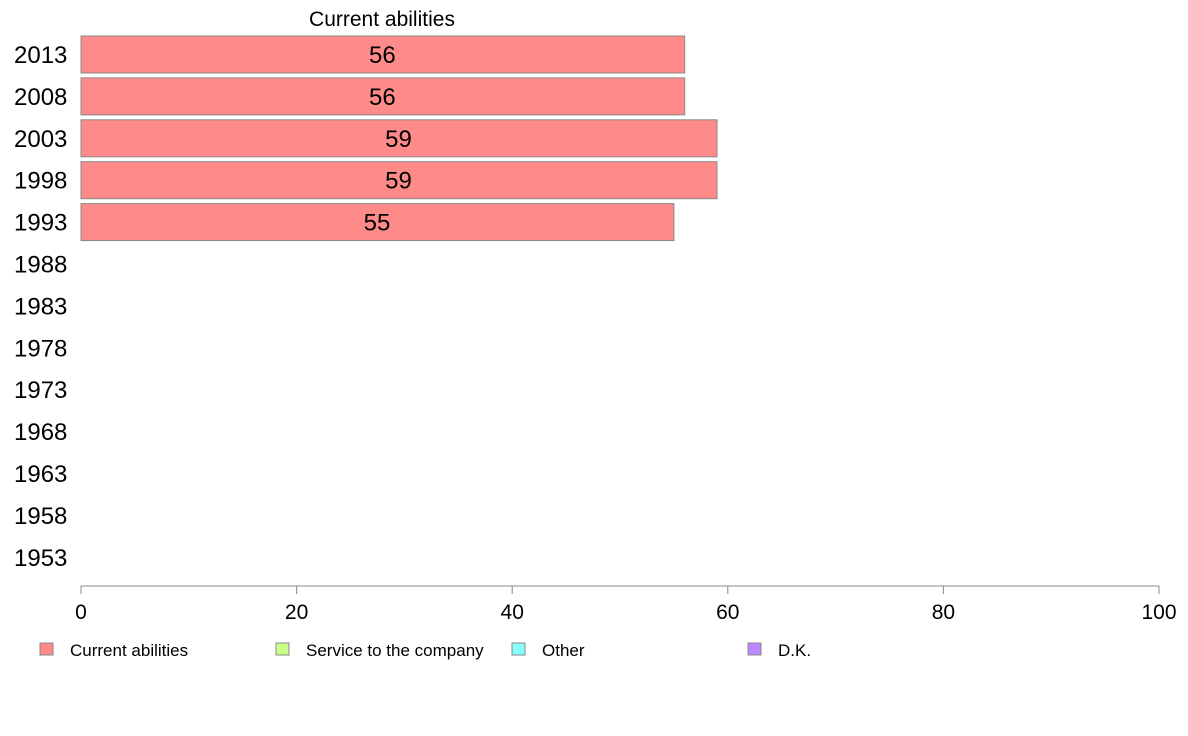 The height and width of the screenshot is (736, 1188). I want to click on legend-label: Other, so click(563, 650).